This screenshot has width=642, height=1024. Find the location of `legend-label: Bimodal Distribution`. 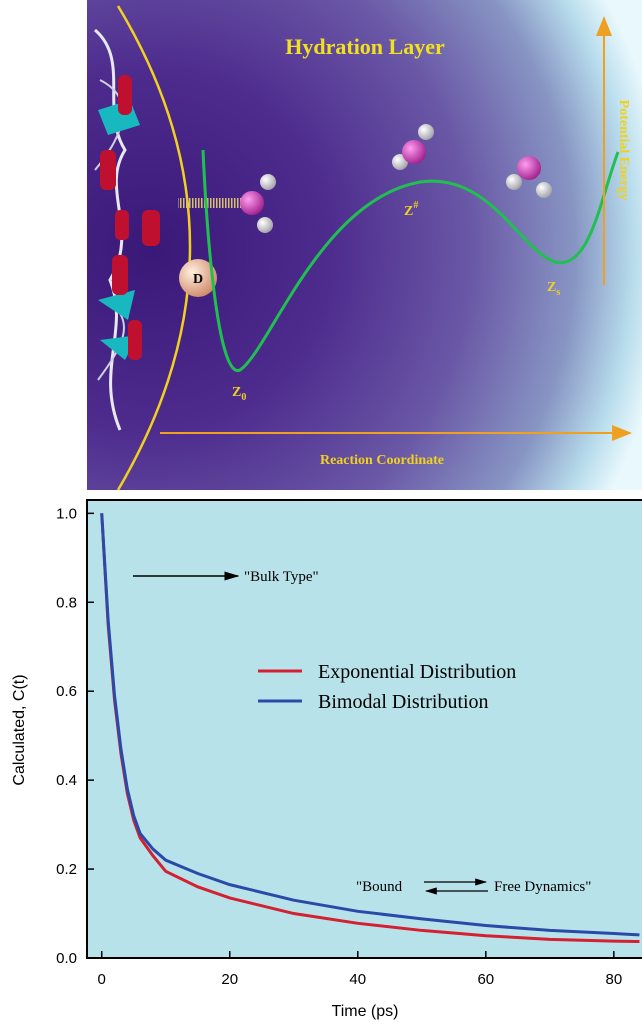

legend-label: Bimodal Distribution is located at coordinates (403, 702).